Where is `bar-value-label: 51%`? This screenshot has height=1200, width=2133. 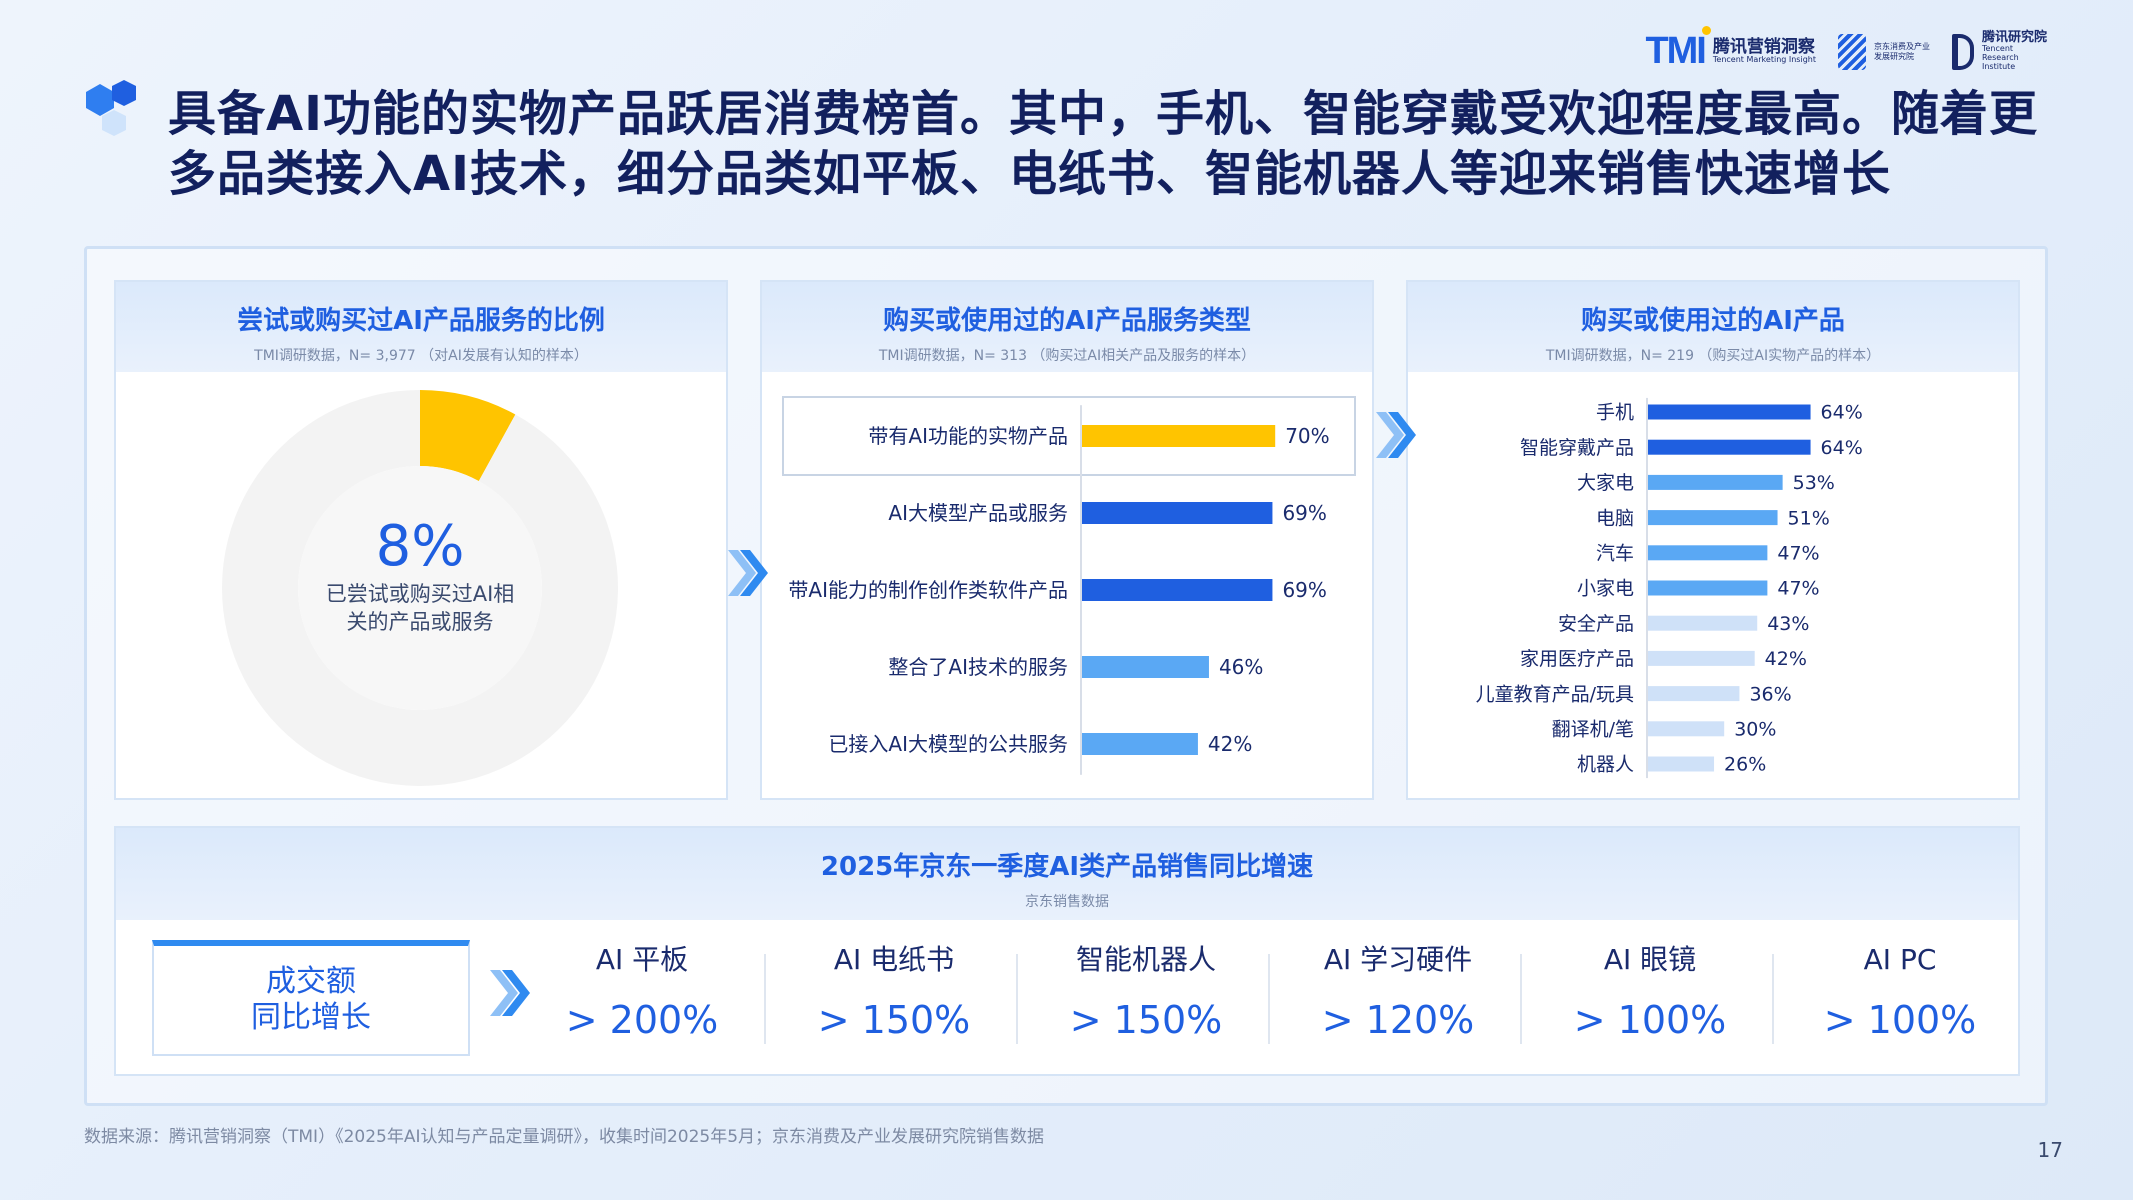
bar-value-label: 51% is located at coordinates (1809, 518).